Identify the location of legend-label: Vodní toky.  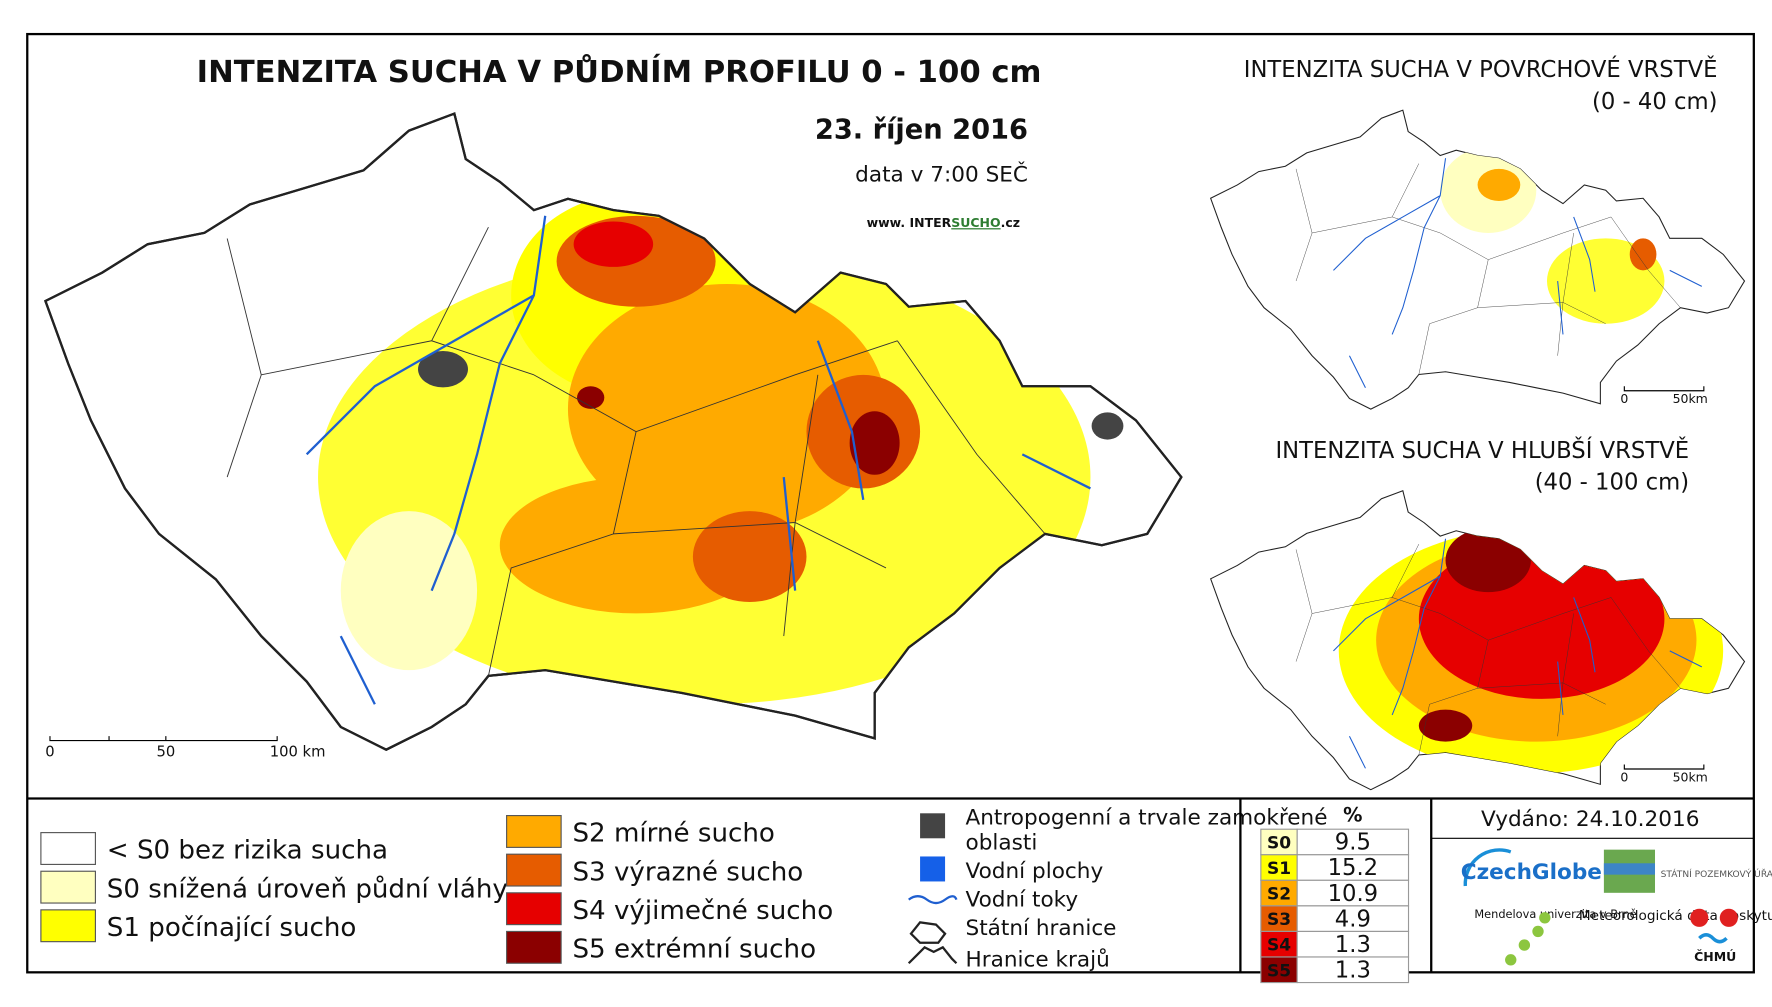
(1022, 899).